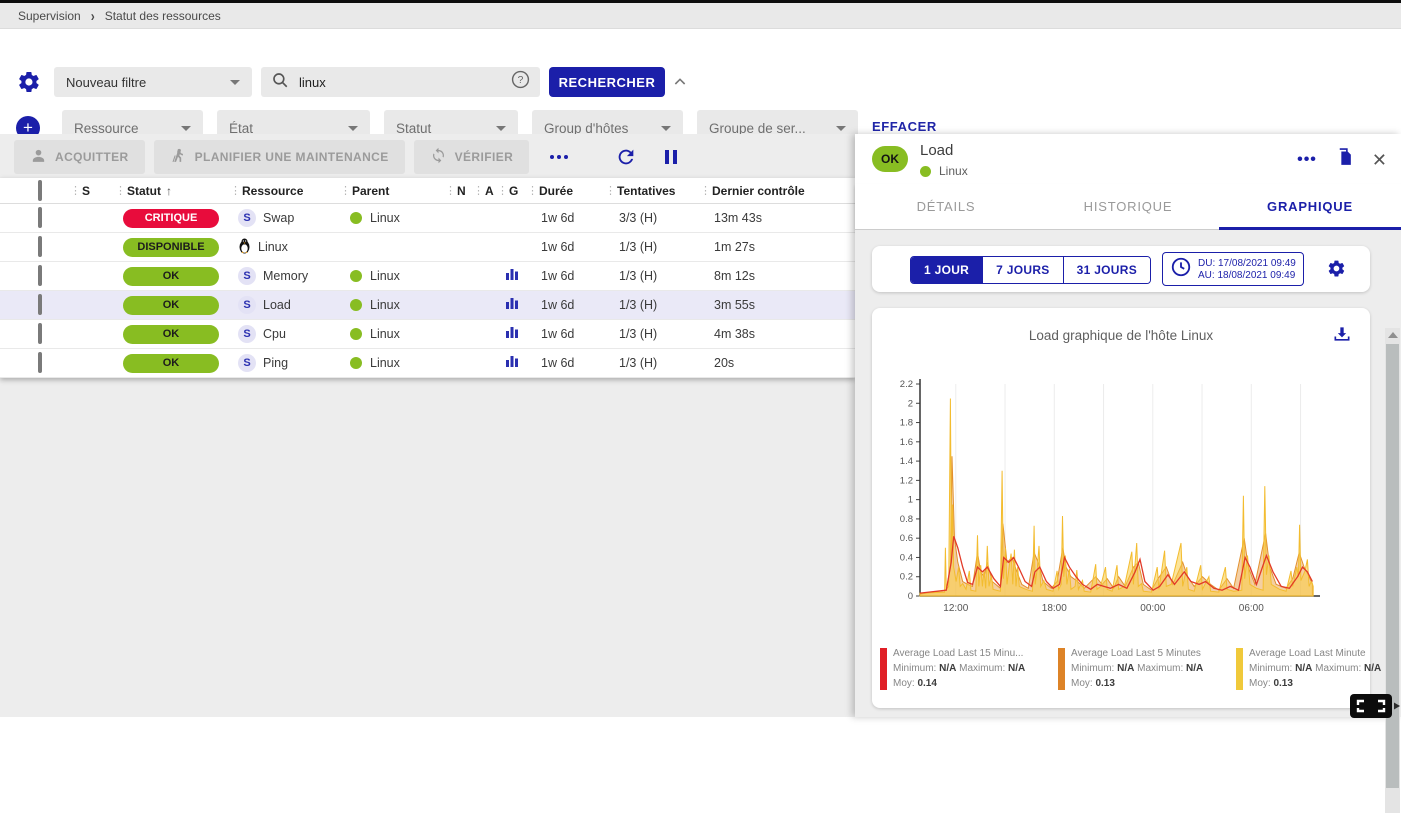  I want to click on breadcrumb-item-resources: Statut des ressources, so click(162, 15).